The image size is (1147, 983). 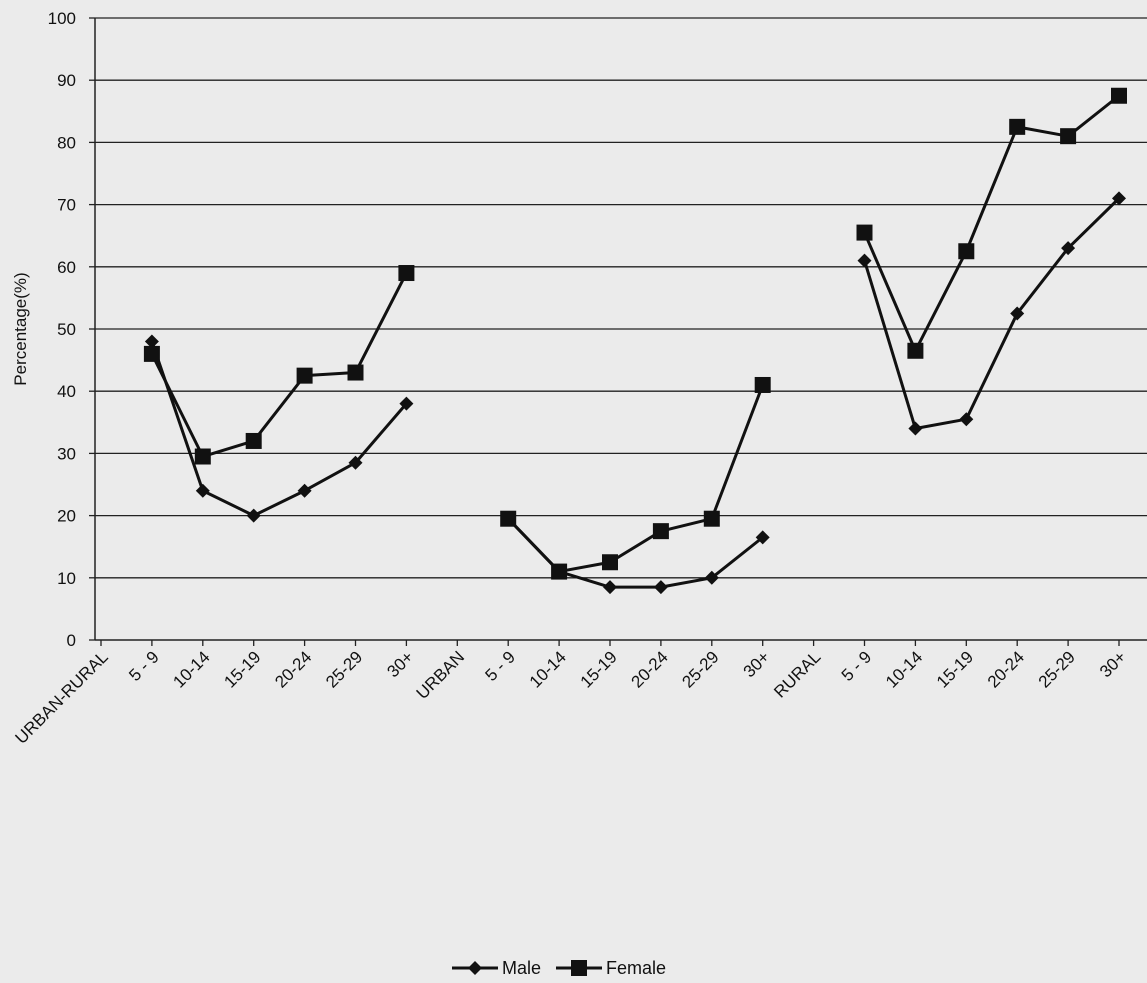 I want to click on legend-item-female: Female, so click(x=611, y=968).